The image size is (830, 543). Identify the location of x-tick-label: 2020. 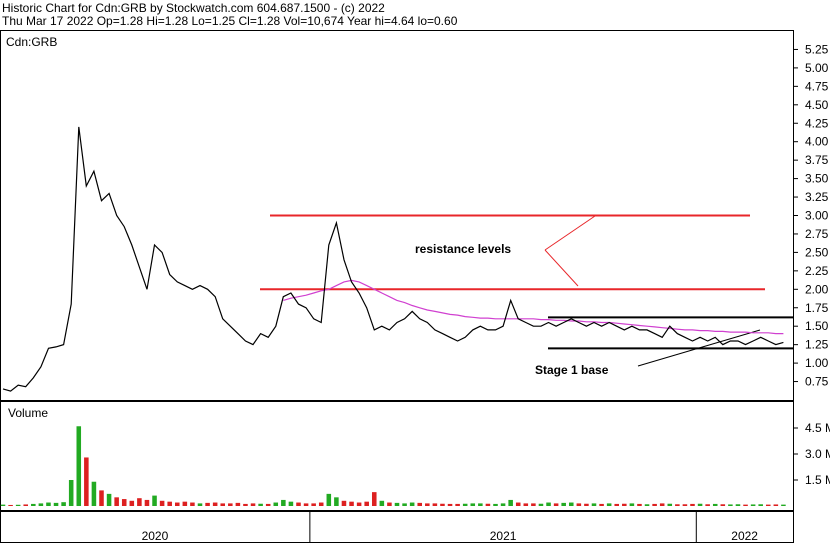
(155, 536).